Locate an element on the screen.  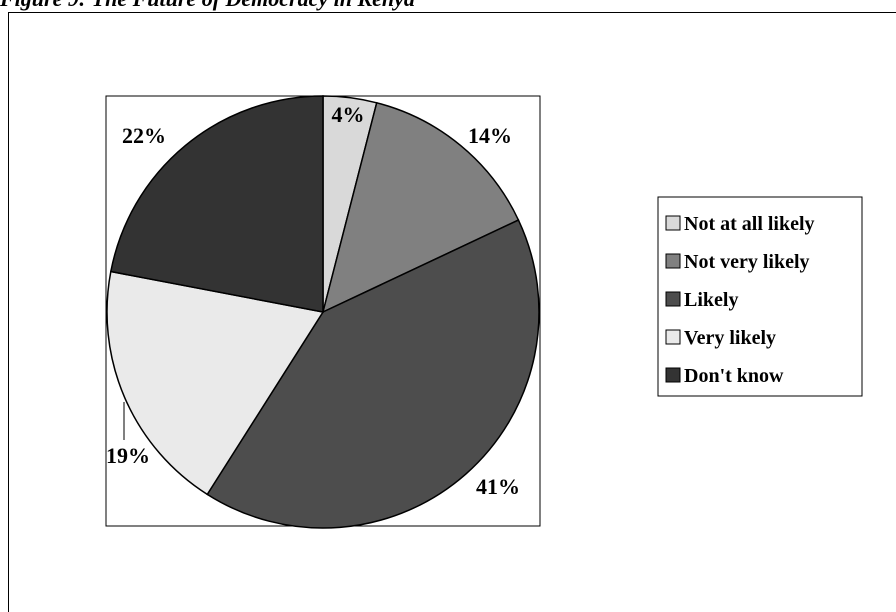
legend-label-not-very-likely: Not very likely is located at coordinates (747, 262).